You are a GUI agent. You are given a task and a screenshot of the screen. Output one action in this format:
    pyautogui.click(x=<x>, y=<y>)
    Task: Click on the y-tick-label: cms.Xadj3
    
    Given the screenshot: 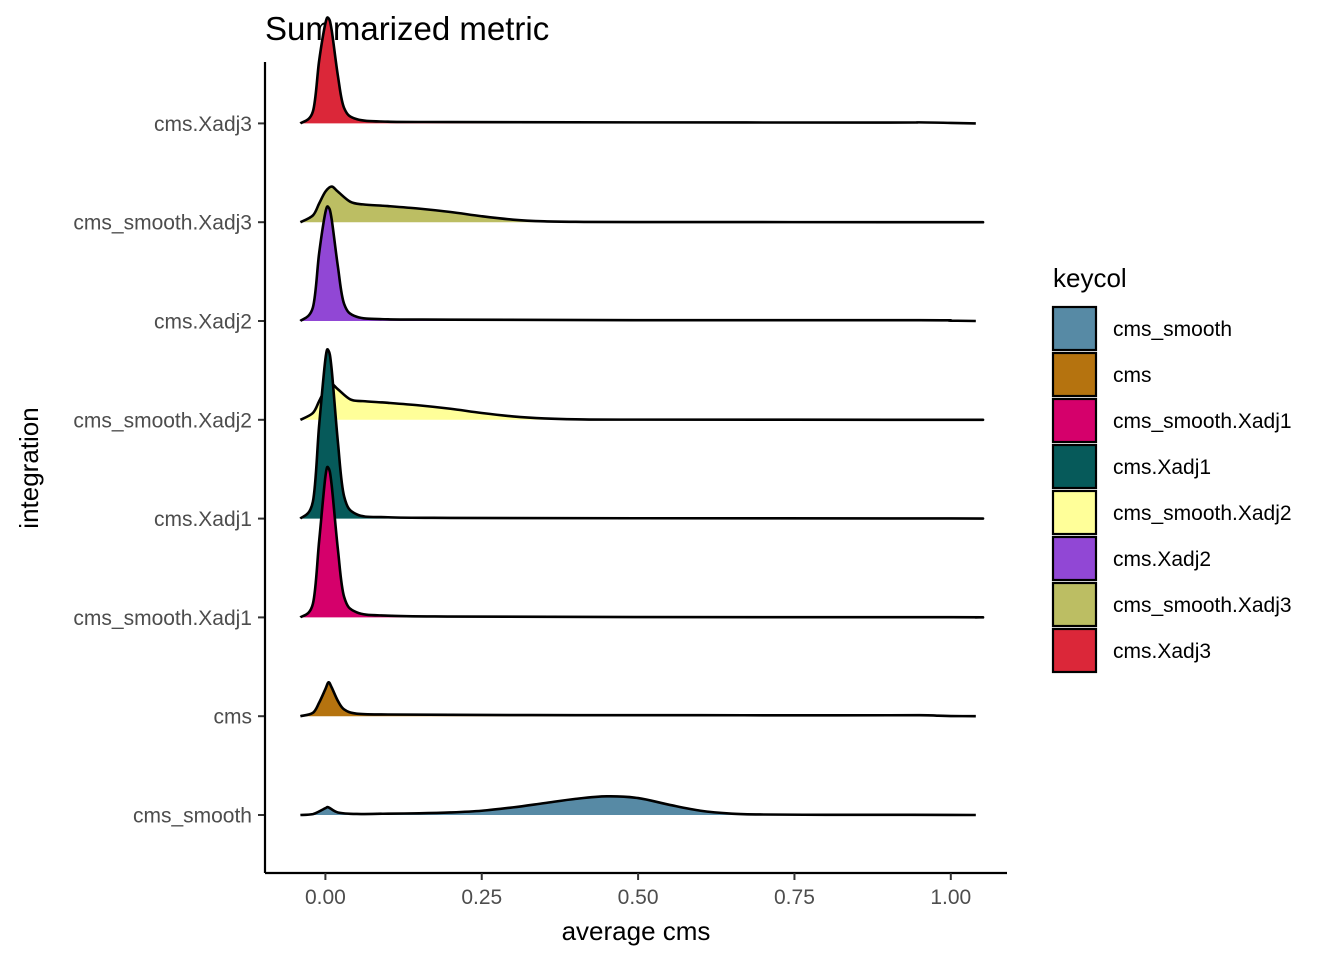 What is the action you would take?
    pyautogui.click(x=203, y=124)
    